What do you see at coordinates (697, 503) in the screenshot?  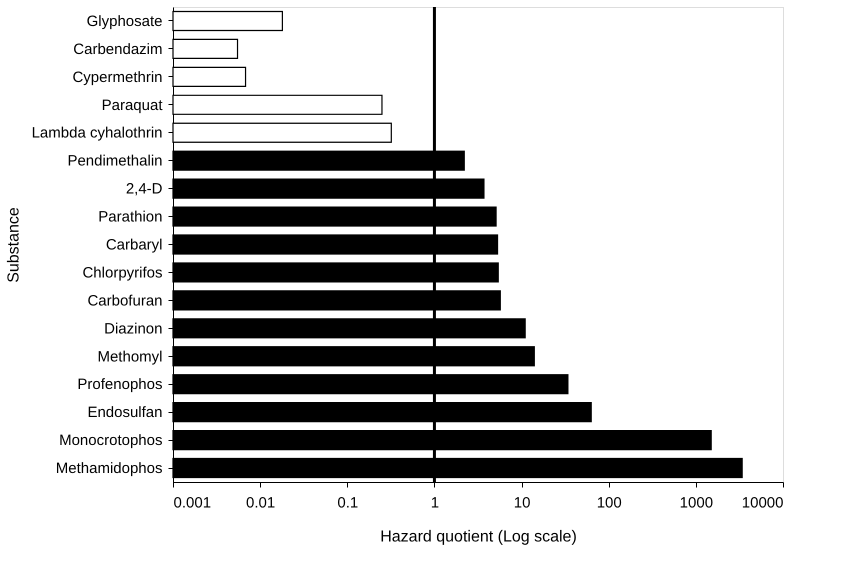 I see `x-tick-label: 1000` at bounding box center [697, 503].